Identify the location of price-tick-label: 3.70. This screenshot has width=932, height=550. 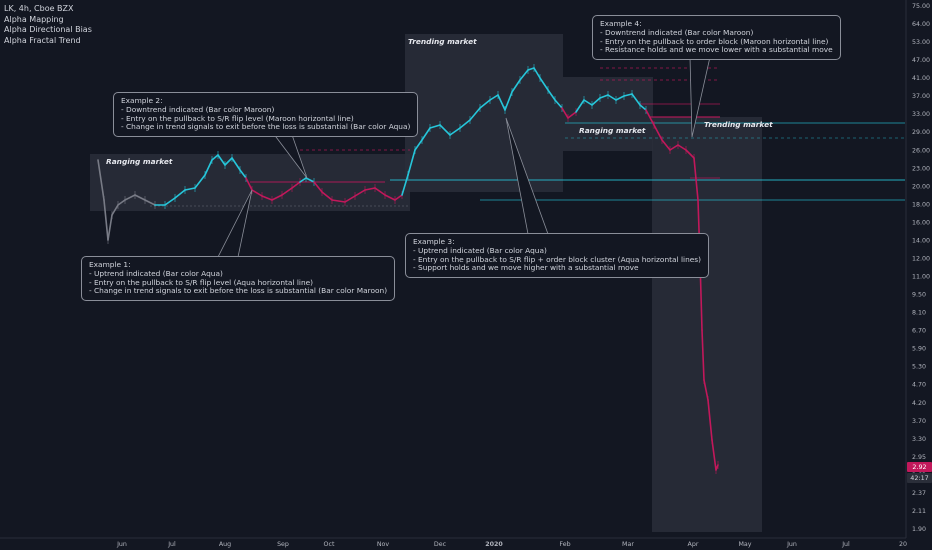
(919, 421).